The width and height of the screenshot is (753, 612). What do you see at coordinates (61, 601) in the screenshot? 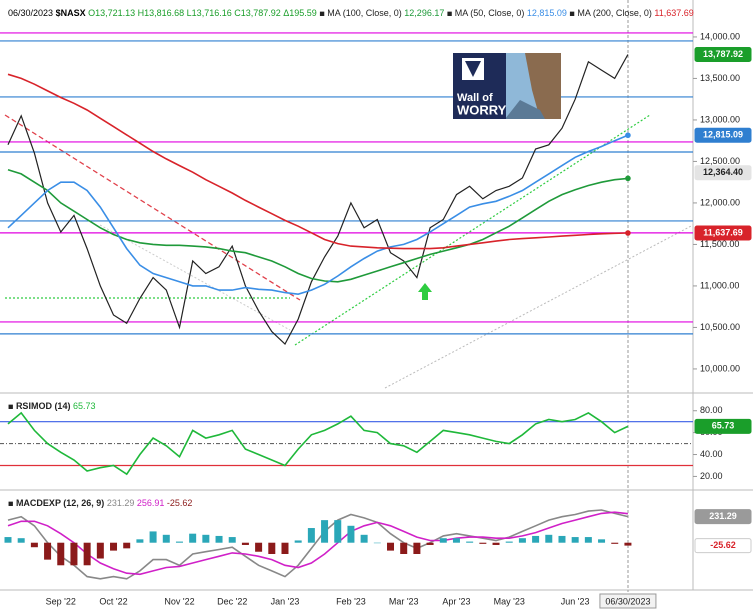
I see `x-tick-label: Sep '22` at bounding box center [61, 601].